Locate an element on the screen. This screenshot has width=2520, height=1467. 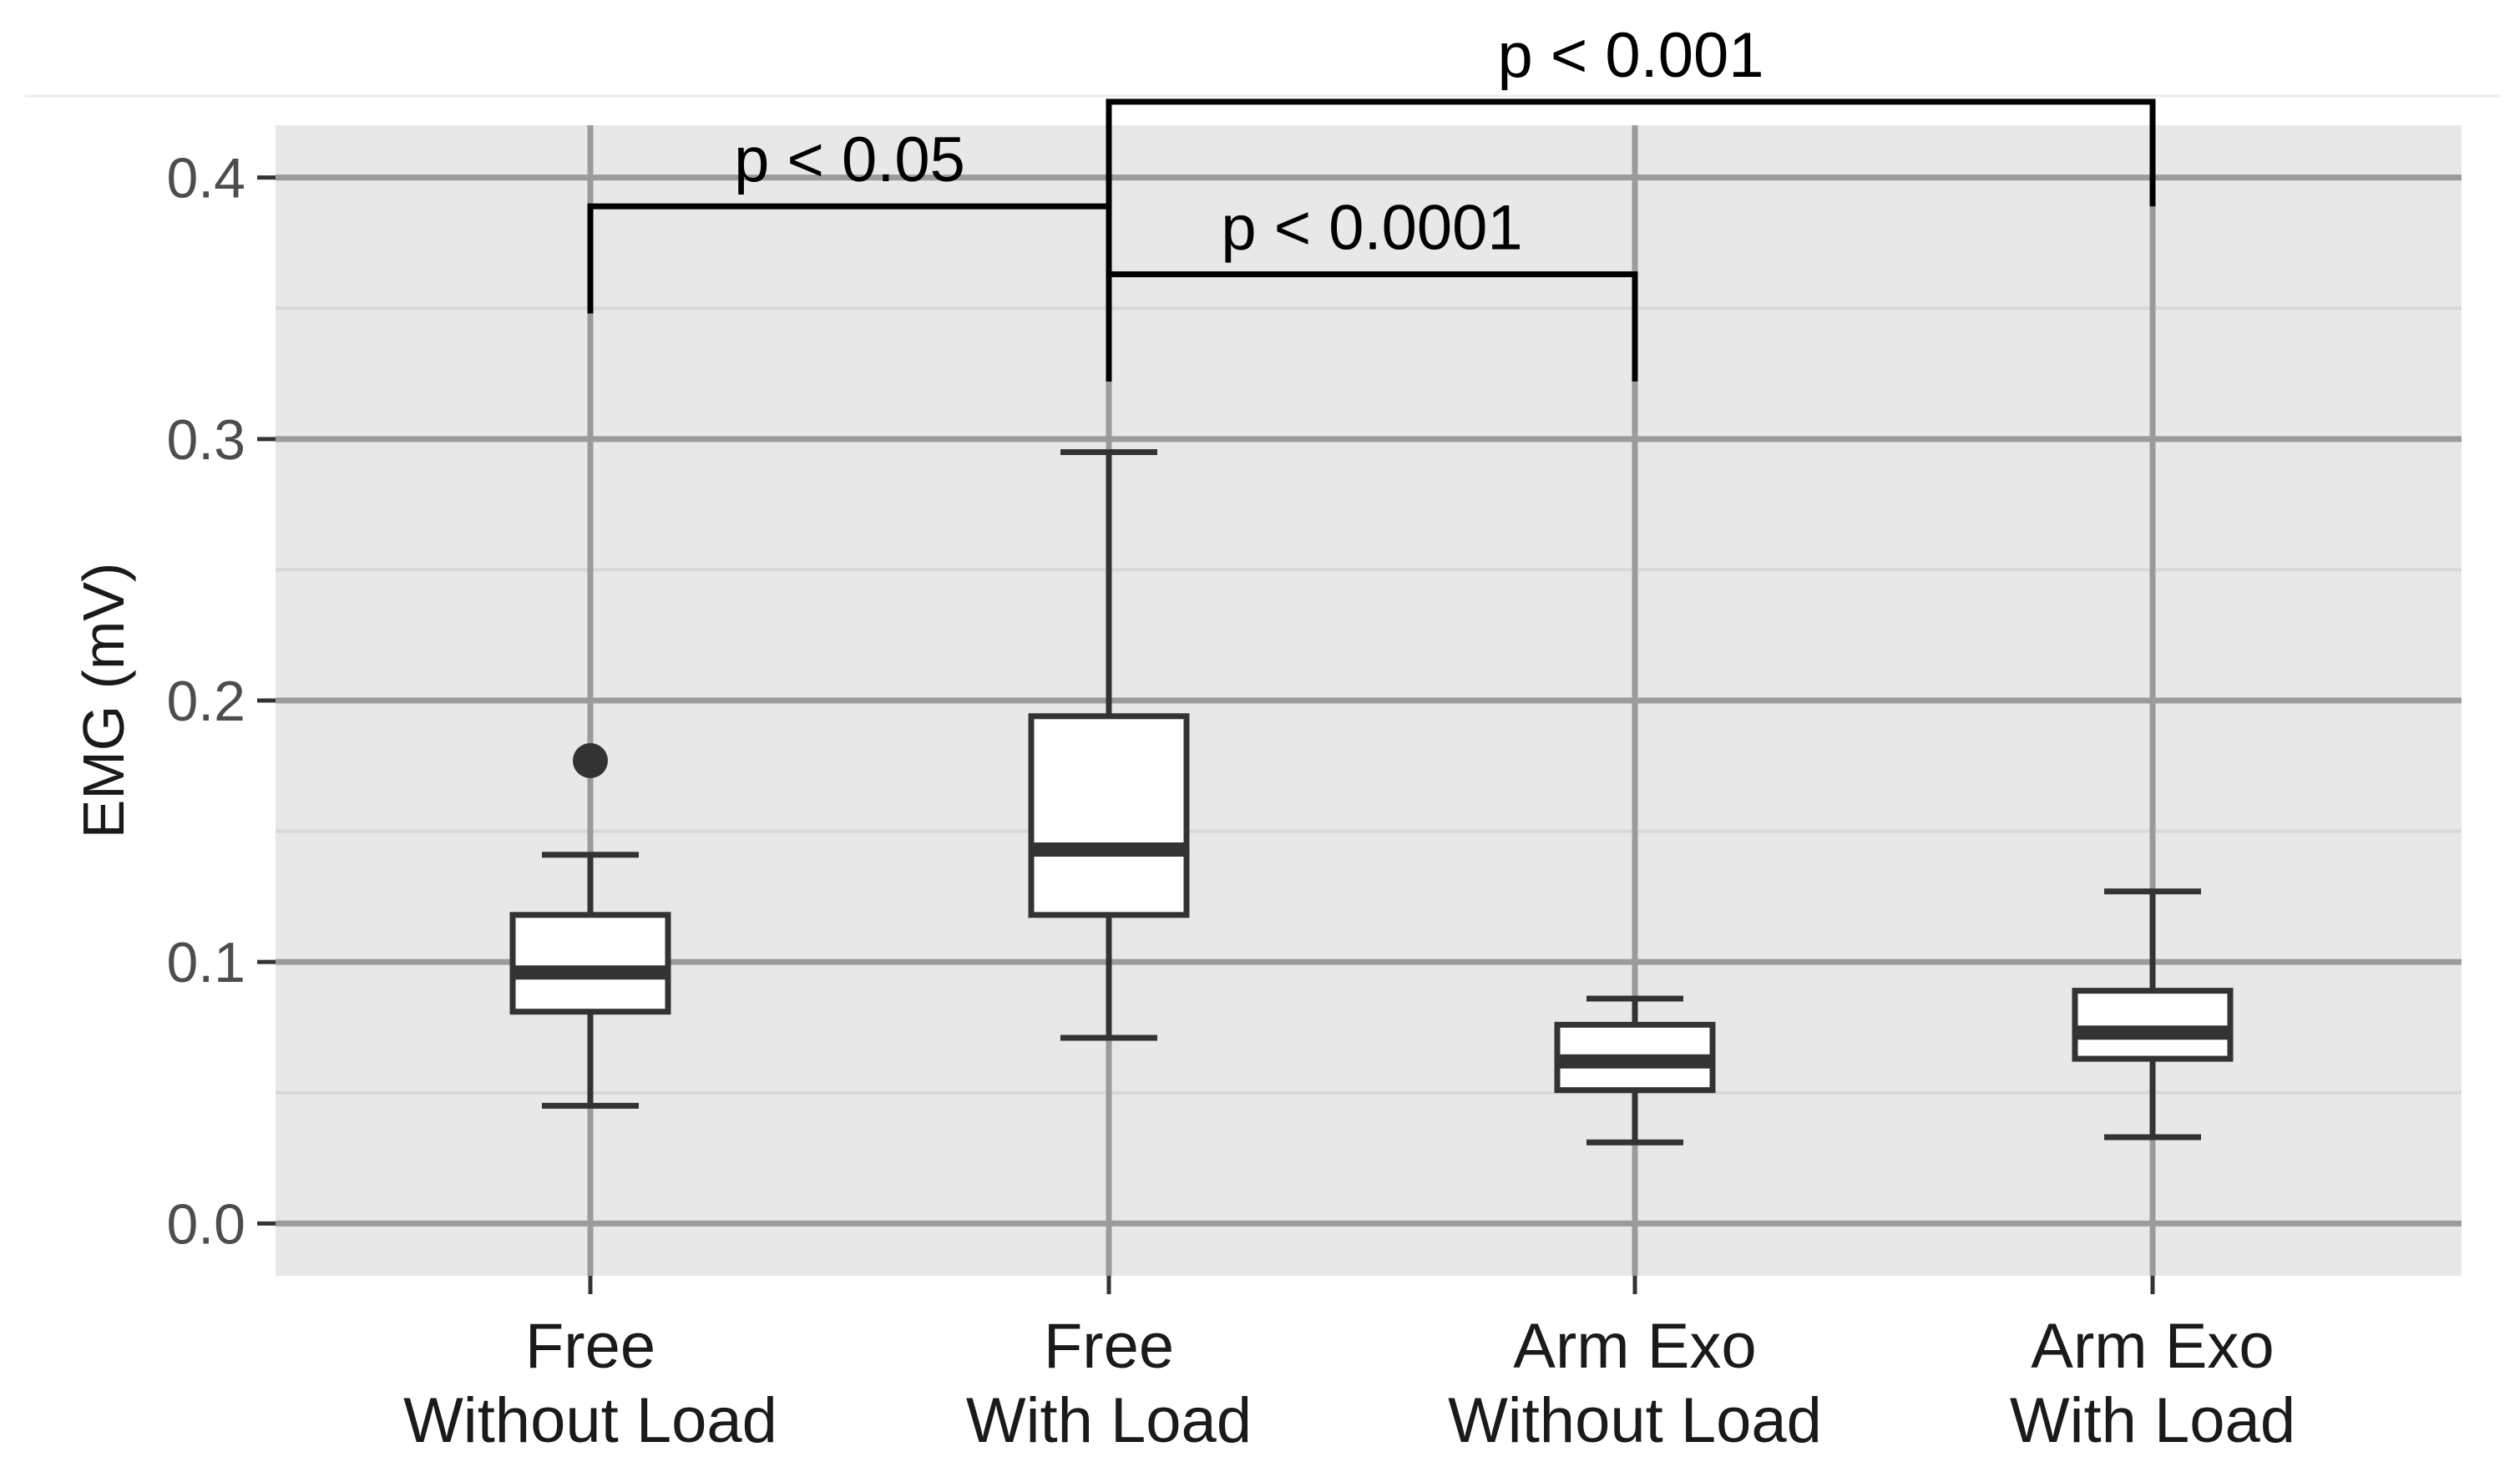
significance-label: p < 0.0001 is located at coordinates (1371, 229).